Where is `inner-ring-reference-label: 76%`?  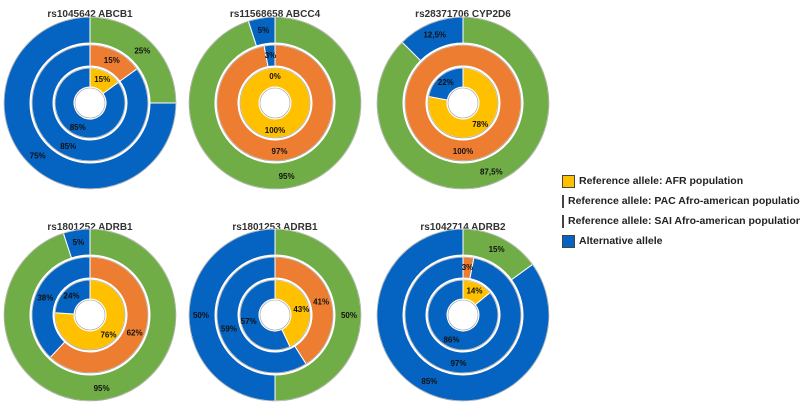
inner-ring-reference-label: 76% is located at coordinates (108, 335).